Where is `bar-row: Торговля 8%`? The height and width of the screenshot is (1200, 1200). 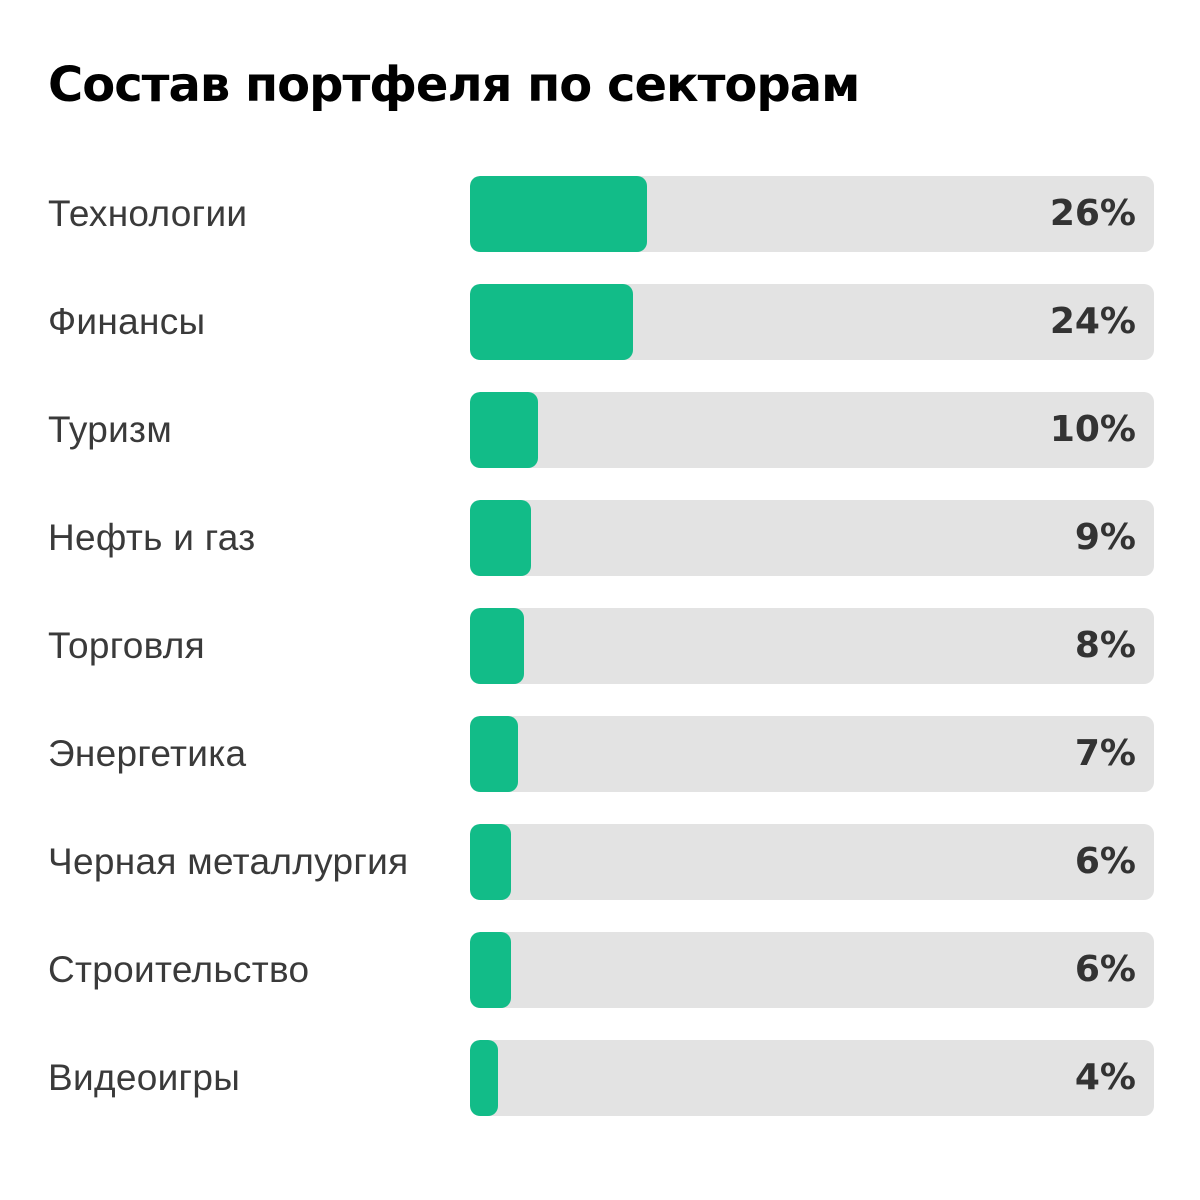
bar-row: Торговля 8% is located at coordinates (600, 646).